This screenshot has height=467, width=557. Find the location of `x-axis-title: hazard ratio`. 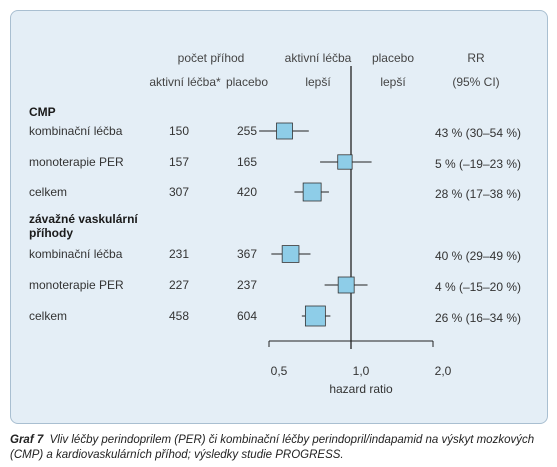

x-axis-title: hazard ratio is located at coordinates (361, 389).